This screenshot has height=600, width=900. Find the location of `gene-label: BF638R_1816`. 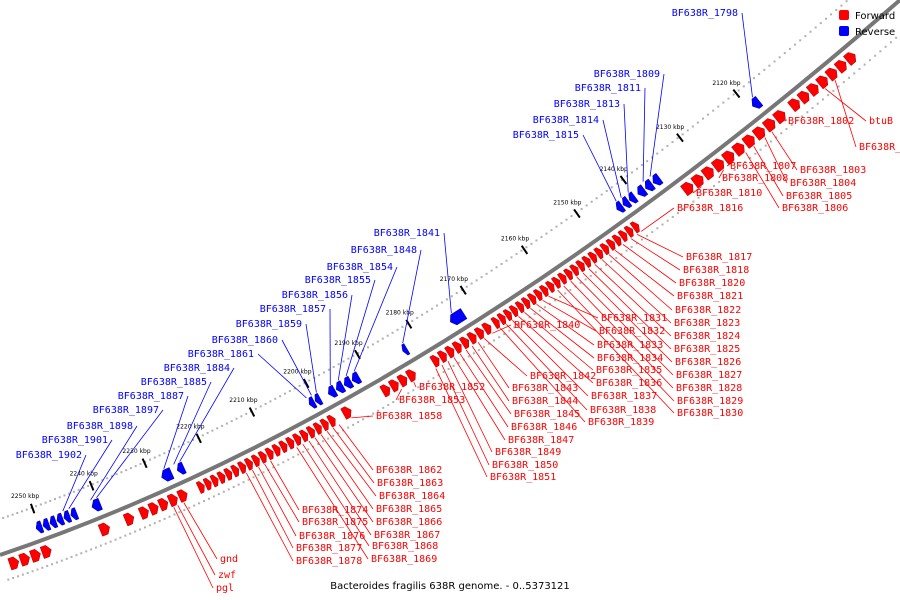

gene-label: BF638R_1816 is located at coordinates (710, 208).